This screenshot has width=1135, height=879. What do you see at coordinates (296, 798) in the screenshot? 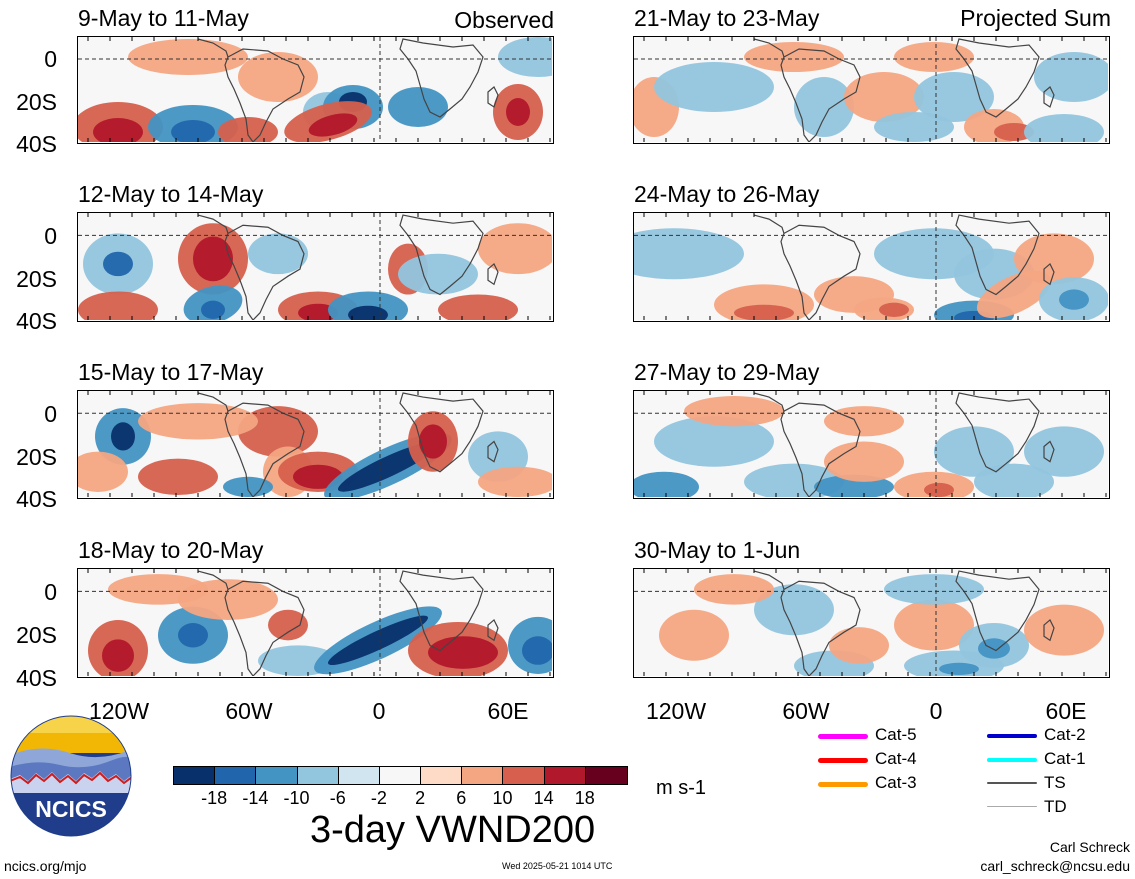
I see `colorbar-tick-label: -10` at bounding box center [296, 798].